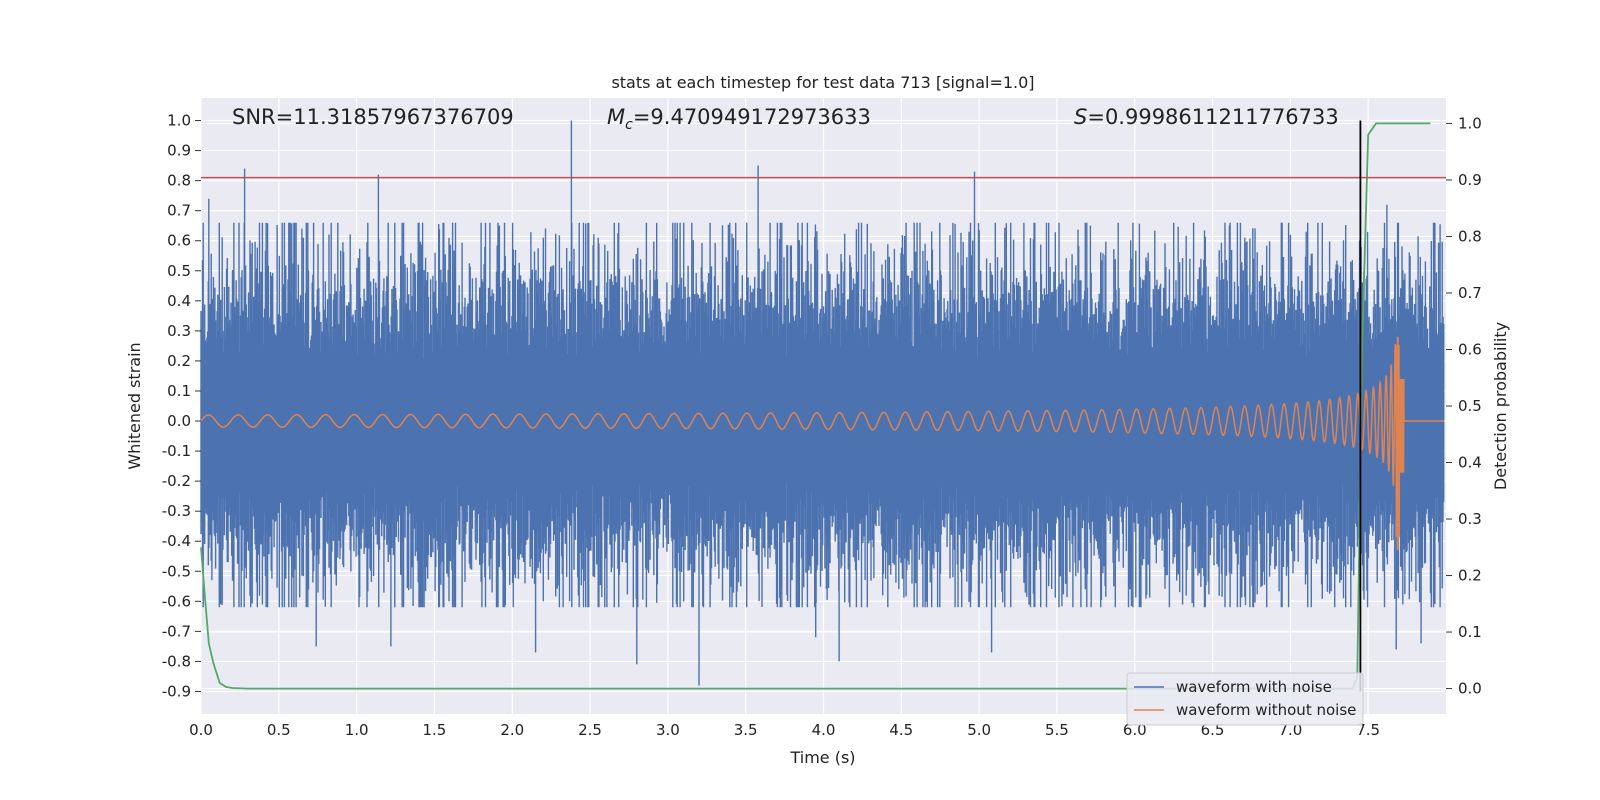  Describe the element at coordinates (1266, 710) in the screenshot. I see `legend-label-clean: waveform without noise` at that location.